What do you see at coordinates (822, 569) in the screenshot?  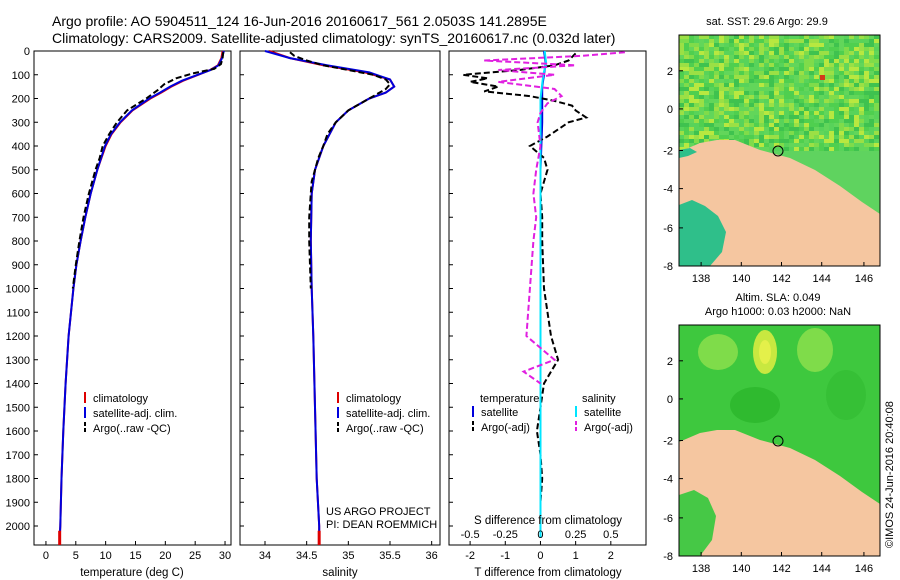 I see `map-lon-tick-label: 144` at bounding box center [822, 569].